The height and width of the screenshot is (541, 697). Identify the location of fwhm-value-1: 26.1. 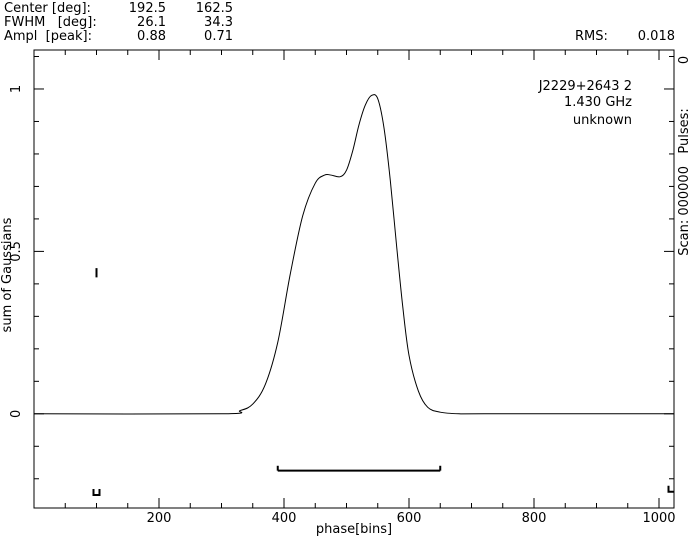
(151, 22).